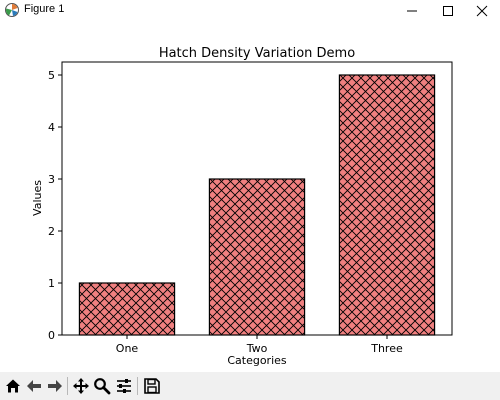 The image size is (500, 400). I want to click on window-title: Figure 1, so click(44, 9).